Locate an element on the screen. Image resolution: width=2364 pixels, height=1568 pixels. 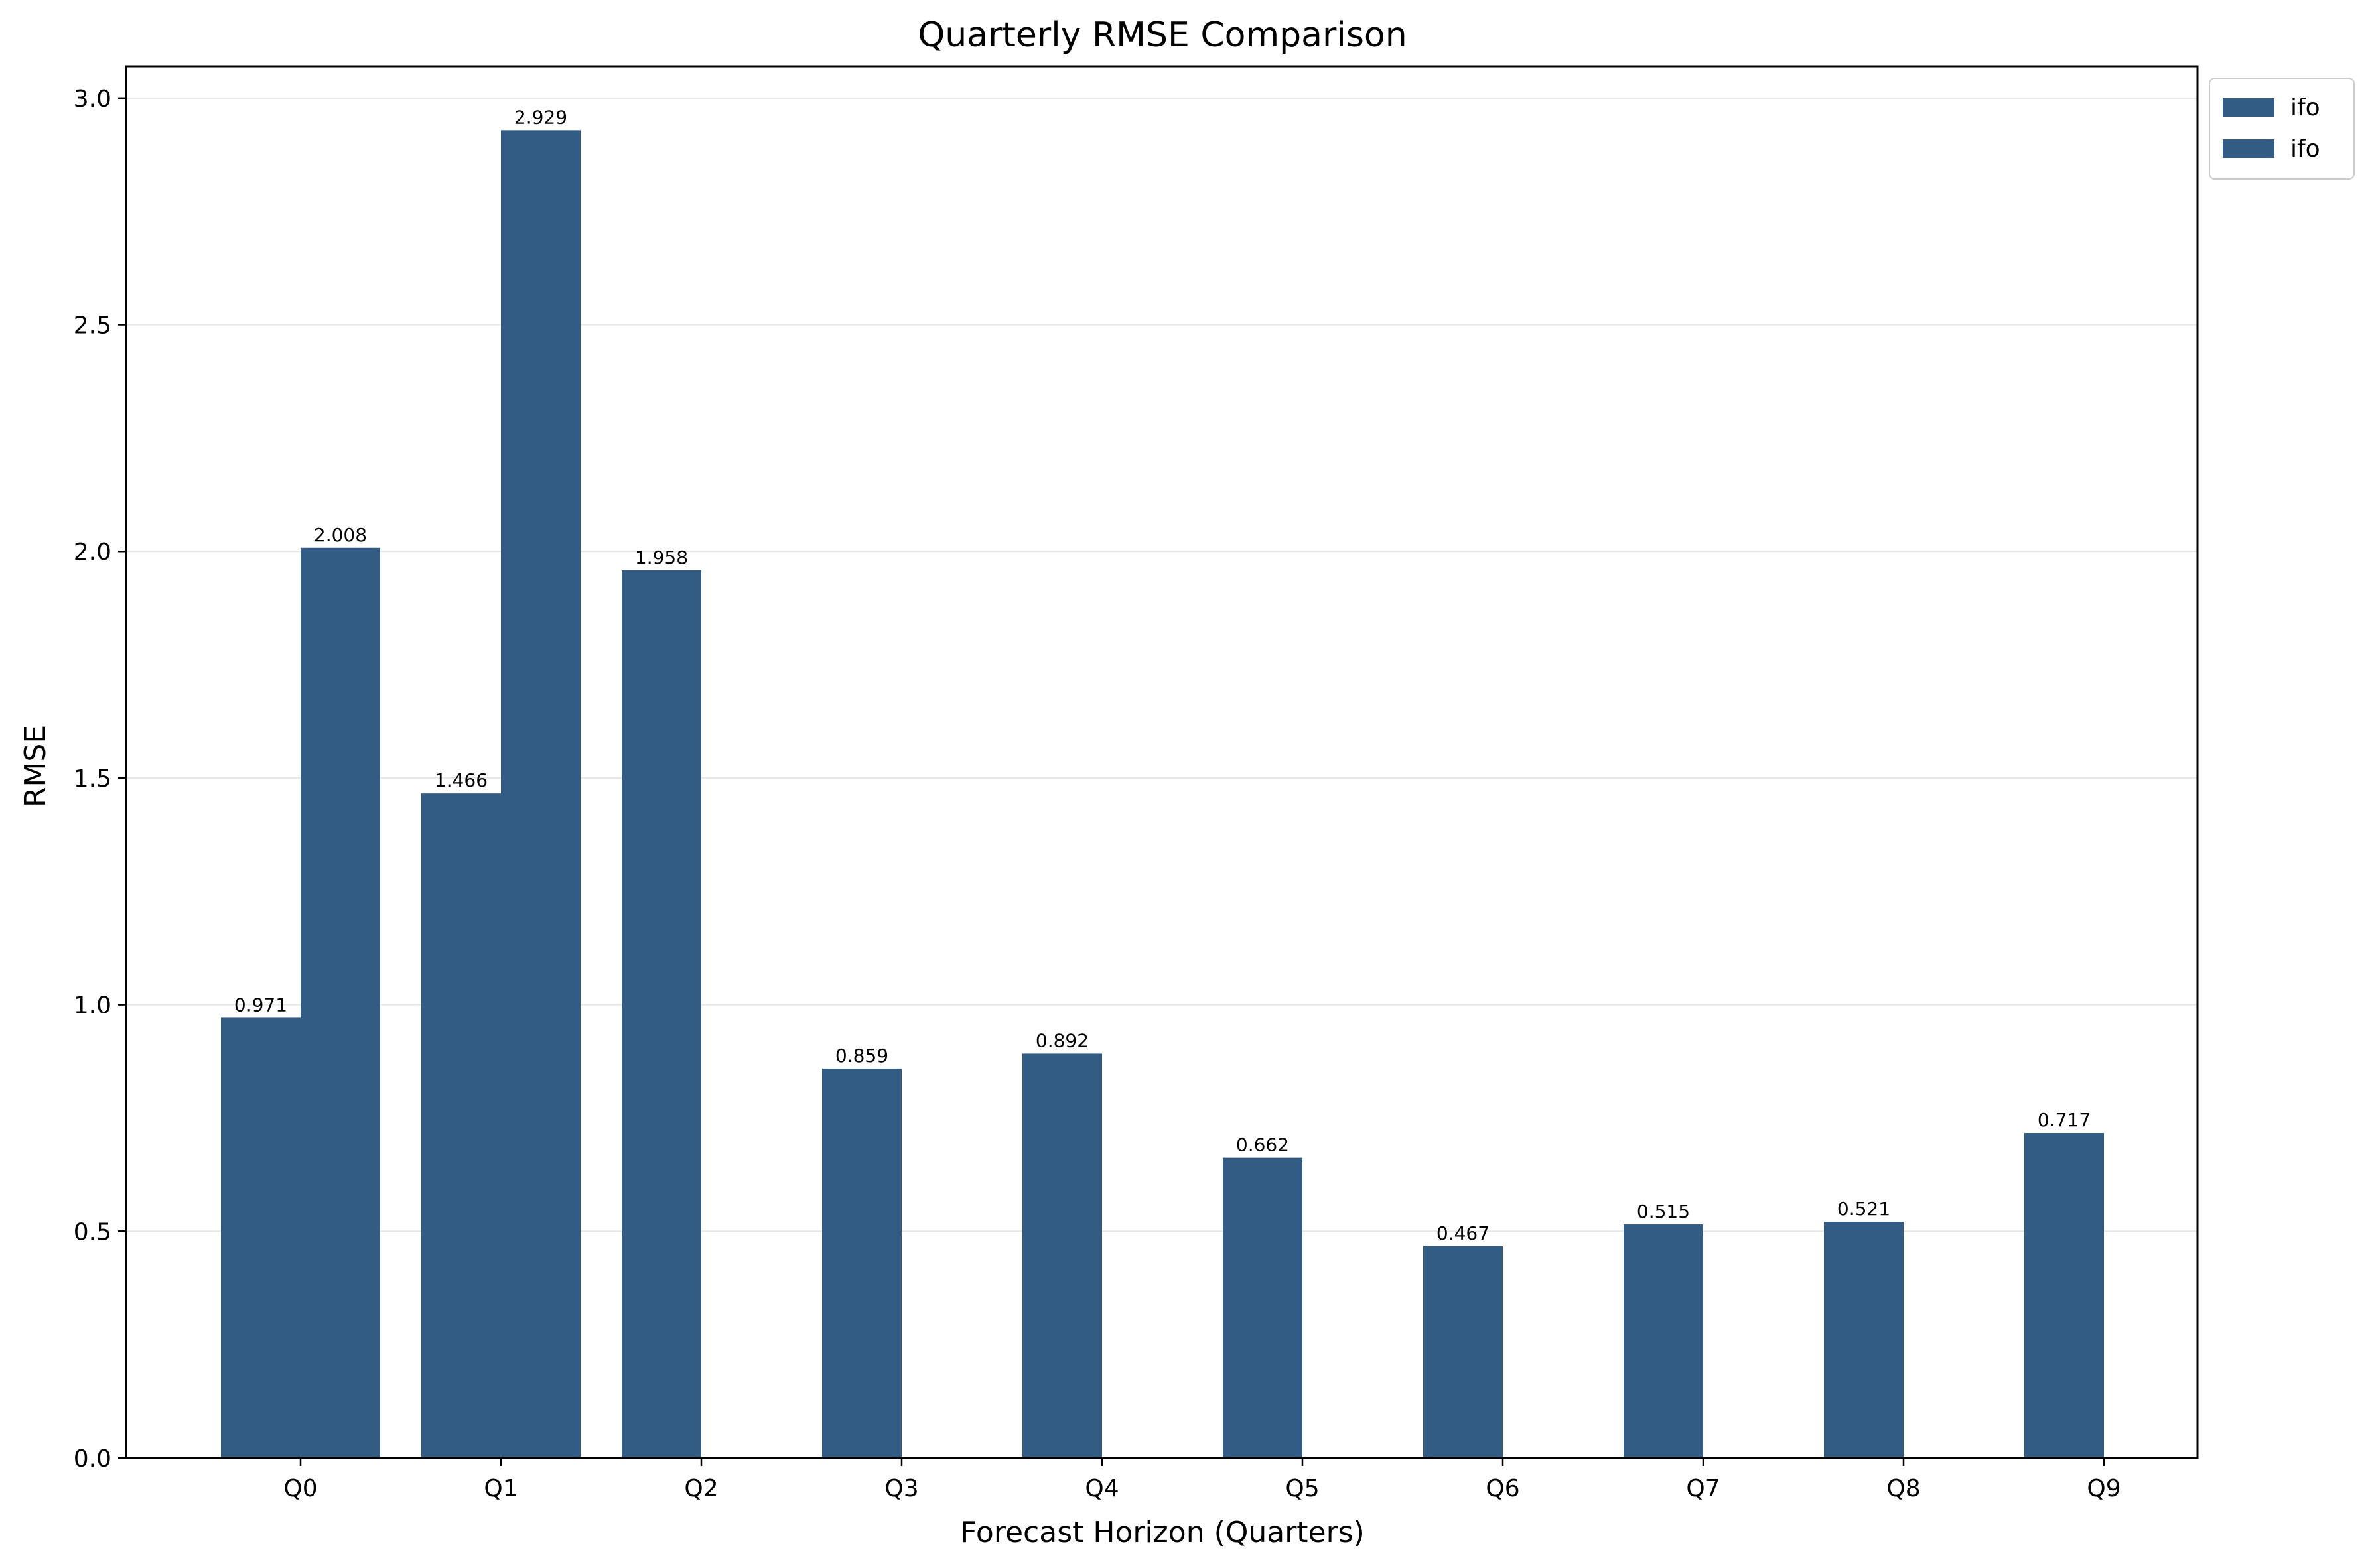
data-label: 0.717 is located at coordinates (2064, 1120).